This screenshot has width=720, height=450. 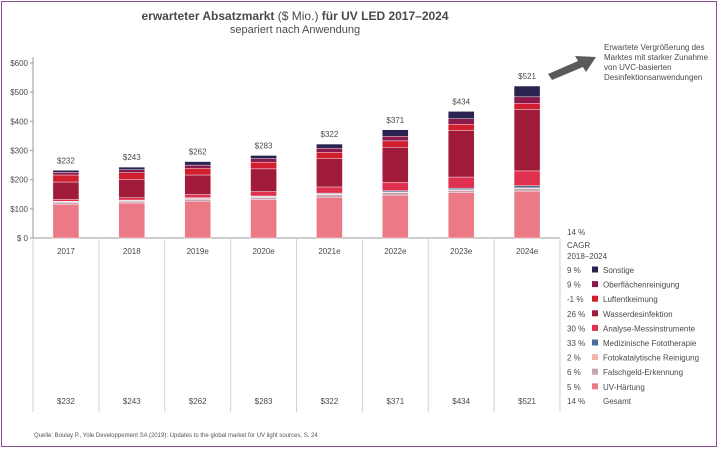 What do you see at coordinates (643, 372) in the screenshot?
I see `legend-label: Falschgeld-Erkennung` at bounding box center [643, 372].